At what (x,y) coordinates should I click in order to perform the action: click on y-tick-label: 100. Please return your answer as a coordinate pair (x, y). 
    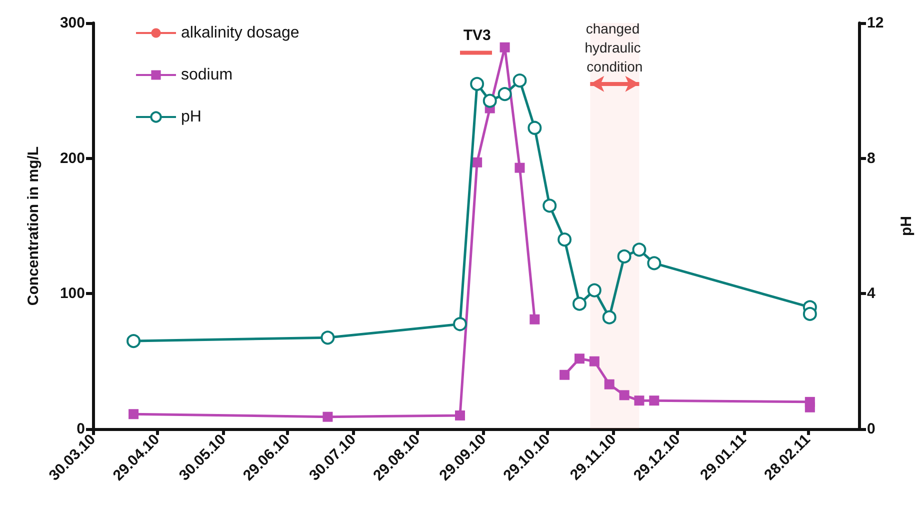
    Looking at the image, I should click on (72, 293).